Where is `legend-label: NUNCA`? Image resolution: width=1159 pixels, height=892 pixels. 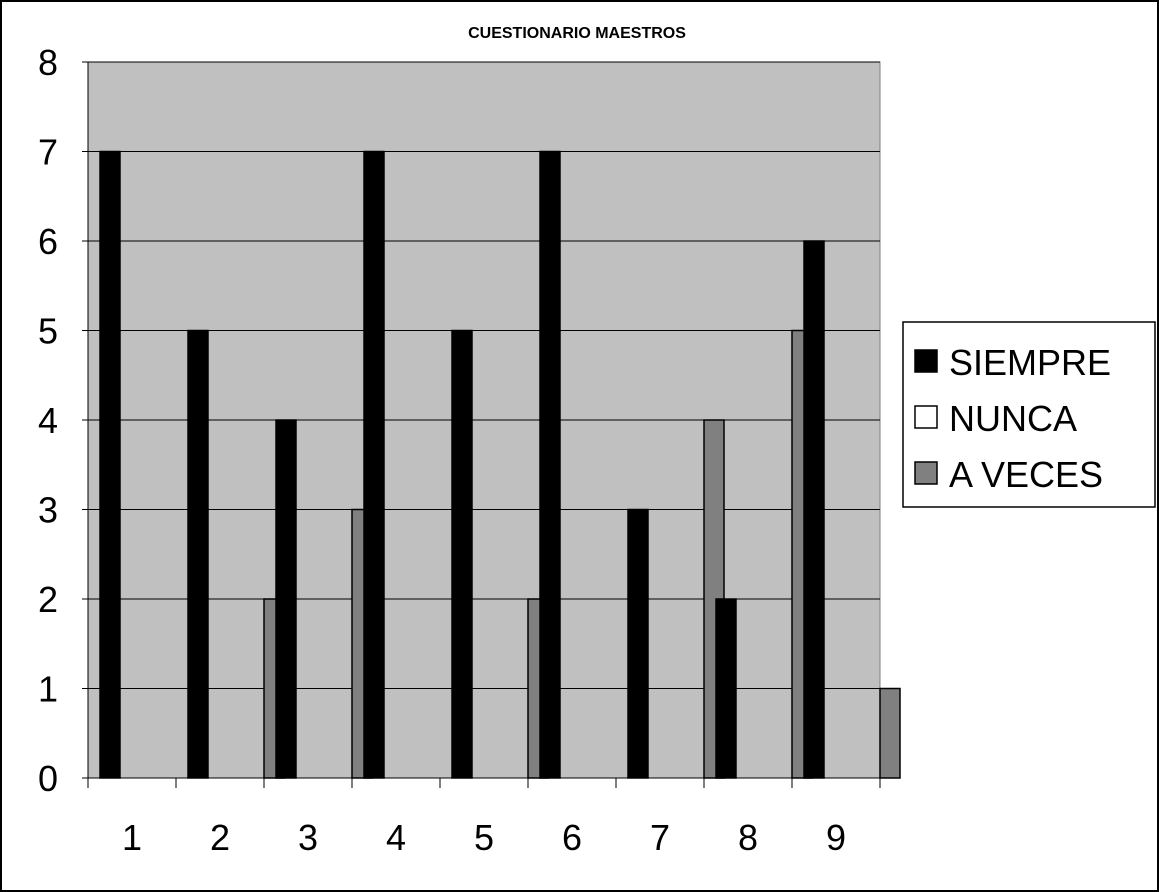
legend-label: NUNCA is located at coordinates (1013, 418).